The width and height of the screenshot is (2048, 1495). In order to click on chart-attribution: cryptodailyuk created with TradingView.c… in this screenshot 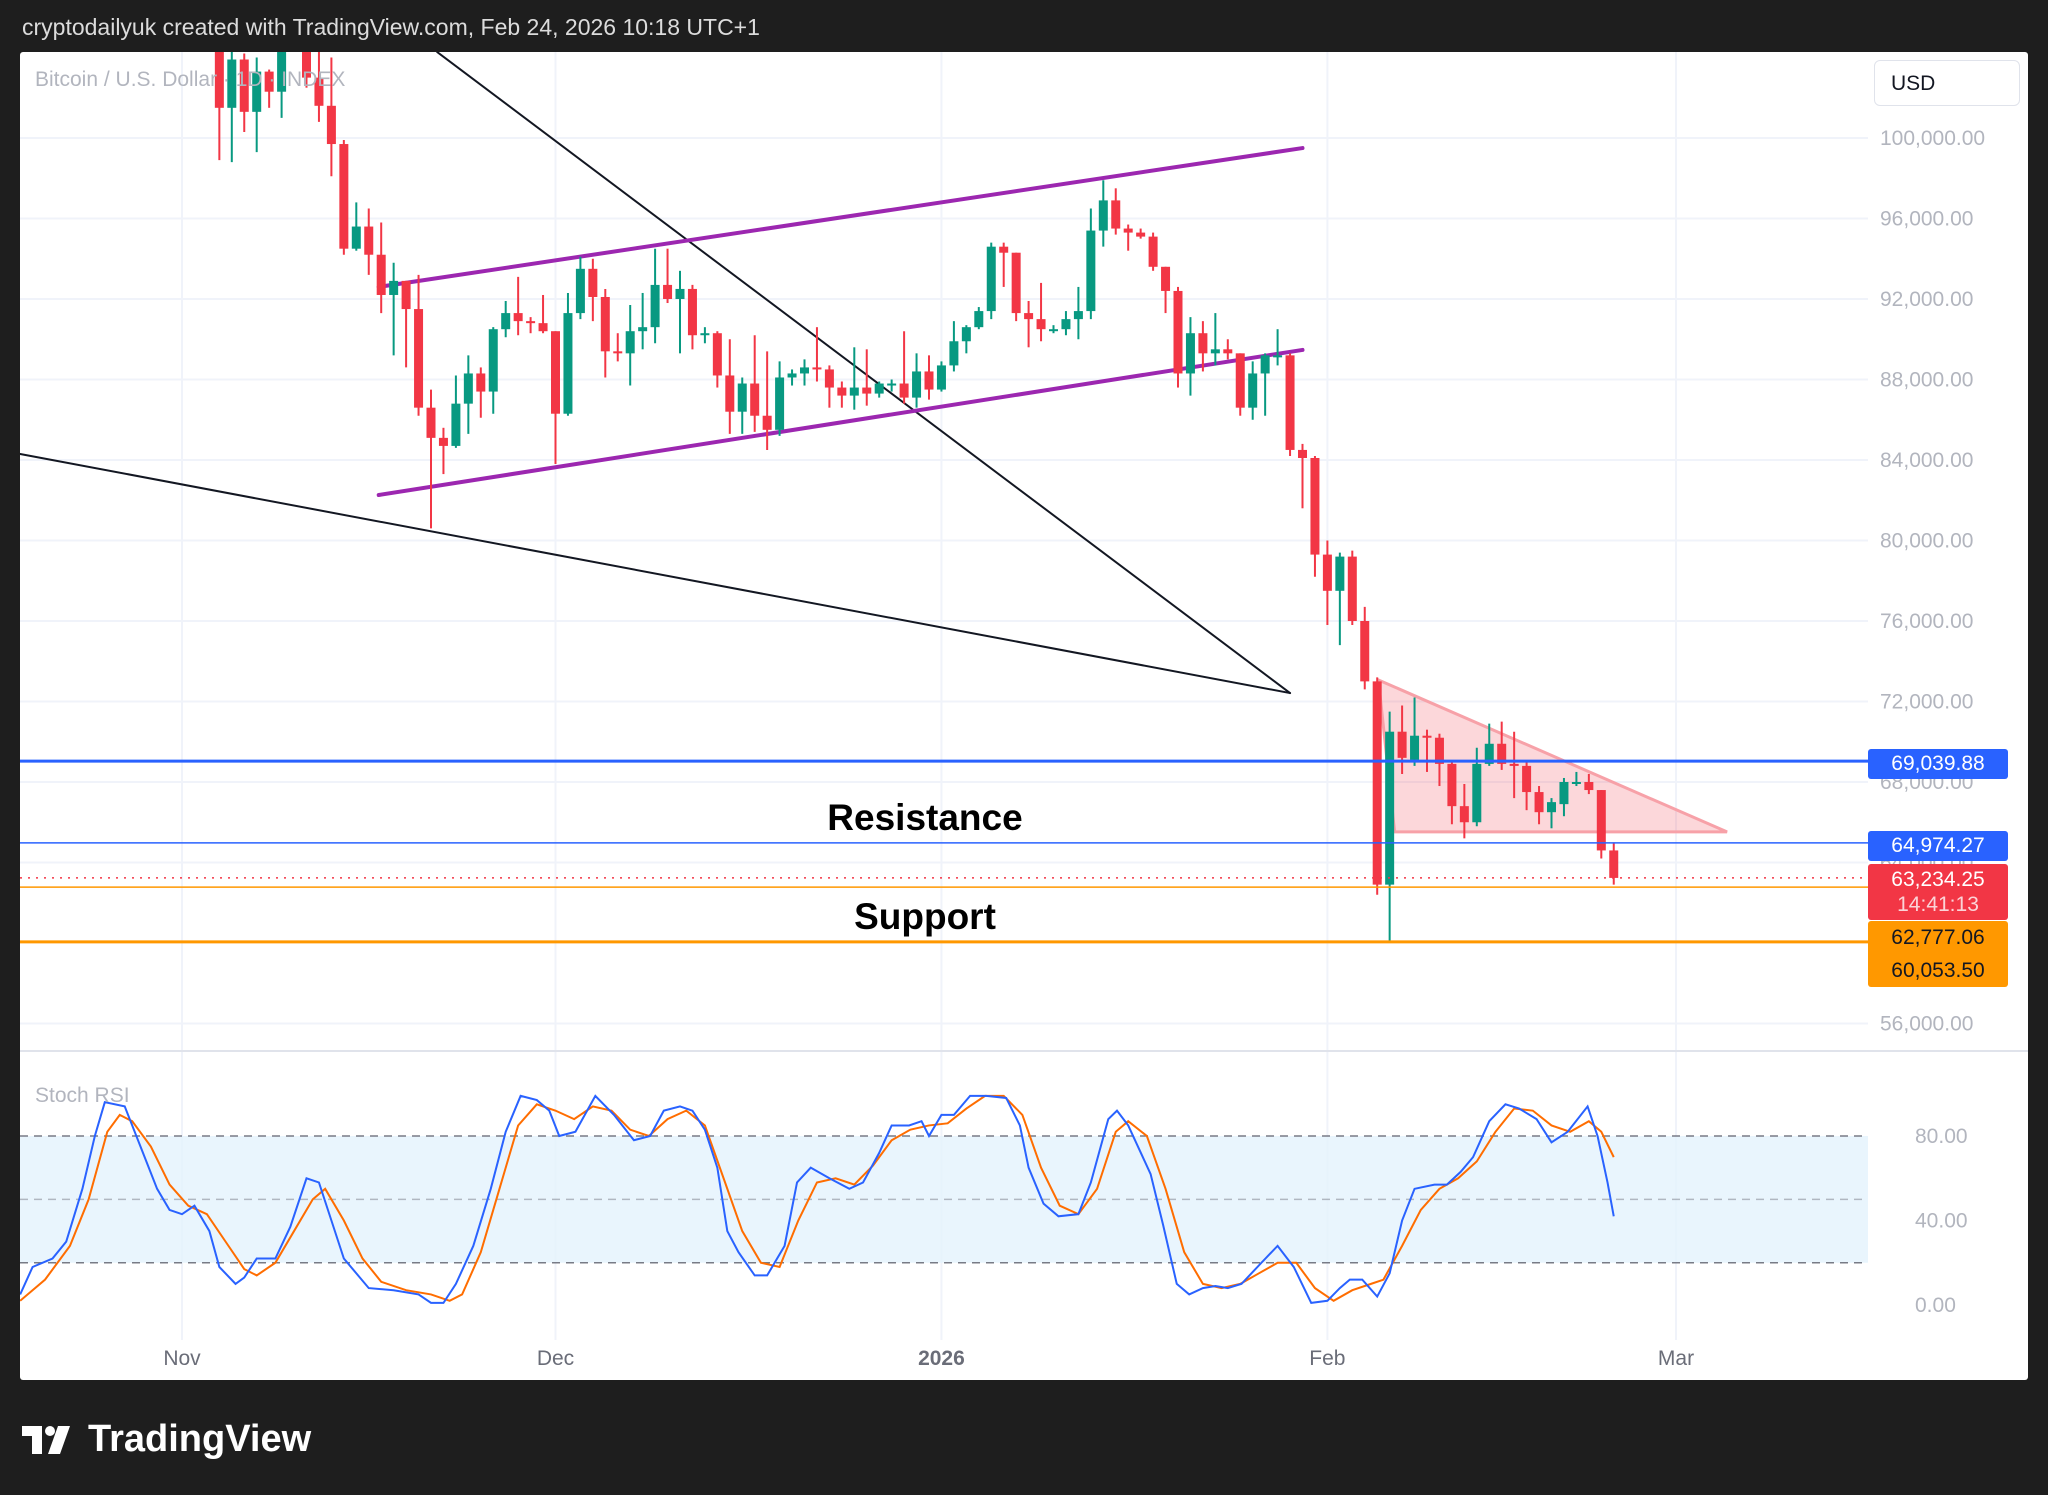, I will do `click(391, 27)`.